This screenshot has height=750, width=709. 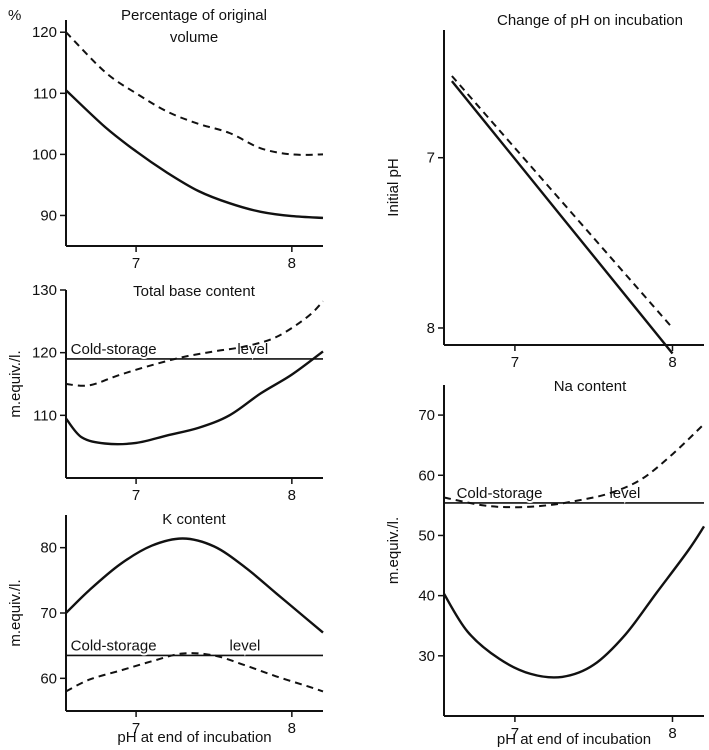 I want to click on y-axis-label: Initial pH, so click(x=393, y=187).